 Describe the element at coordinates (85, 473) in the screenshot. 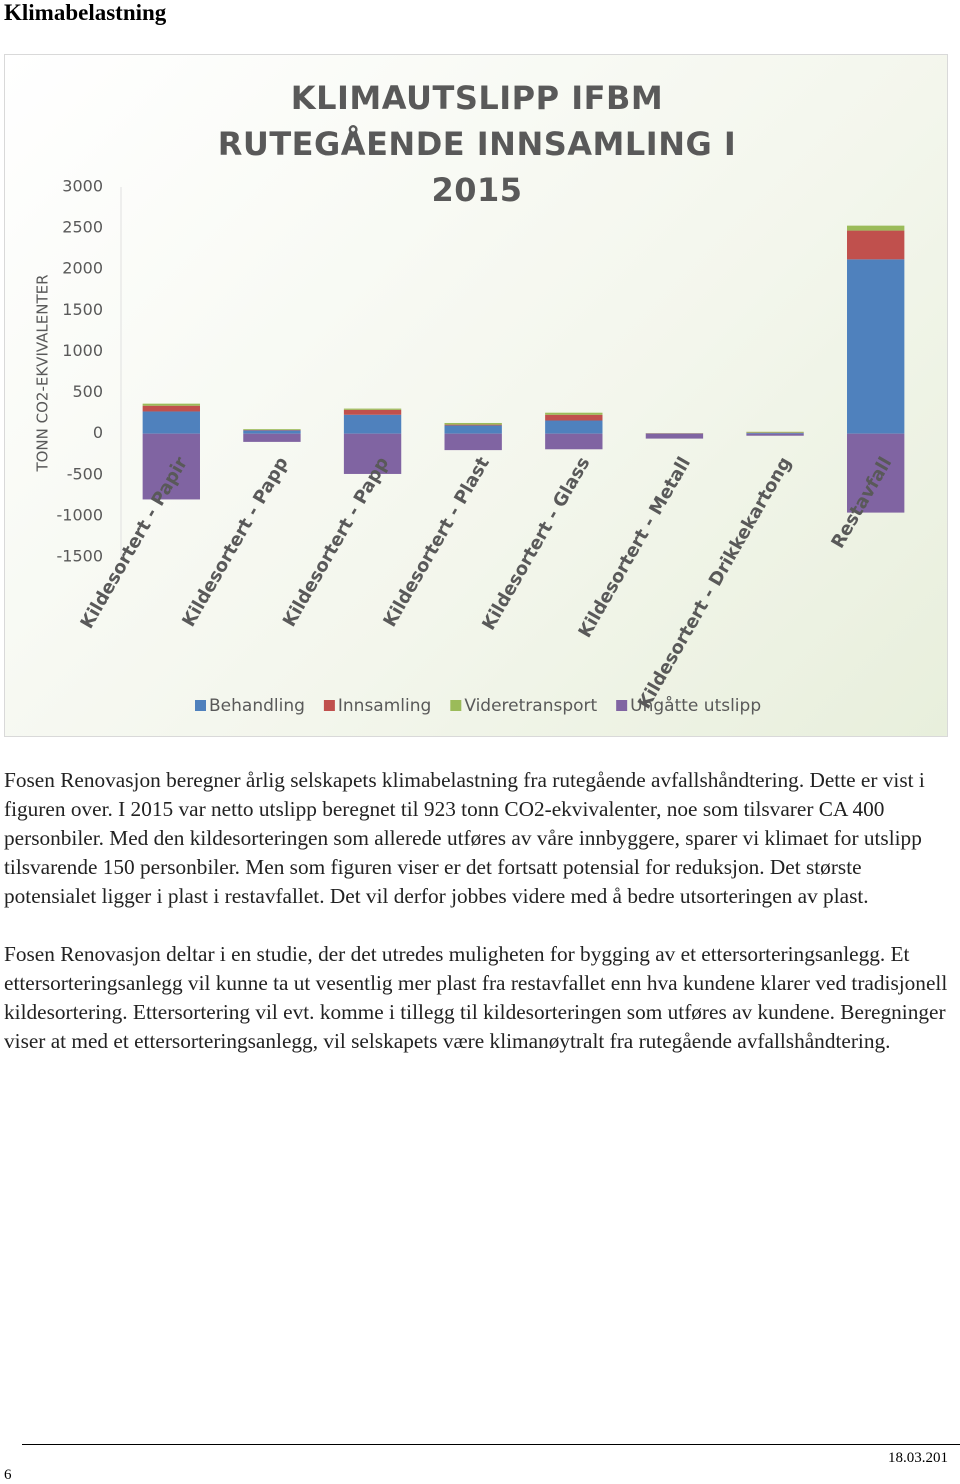

I see `y-tick-label: -500` at that location.